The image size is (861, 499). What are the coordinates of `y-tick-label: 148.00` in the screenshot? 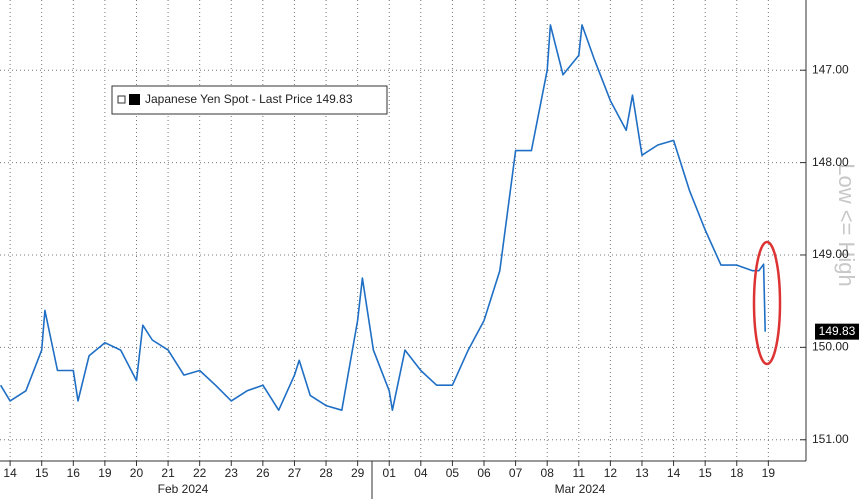 It's located at (830, 162).